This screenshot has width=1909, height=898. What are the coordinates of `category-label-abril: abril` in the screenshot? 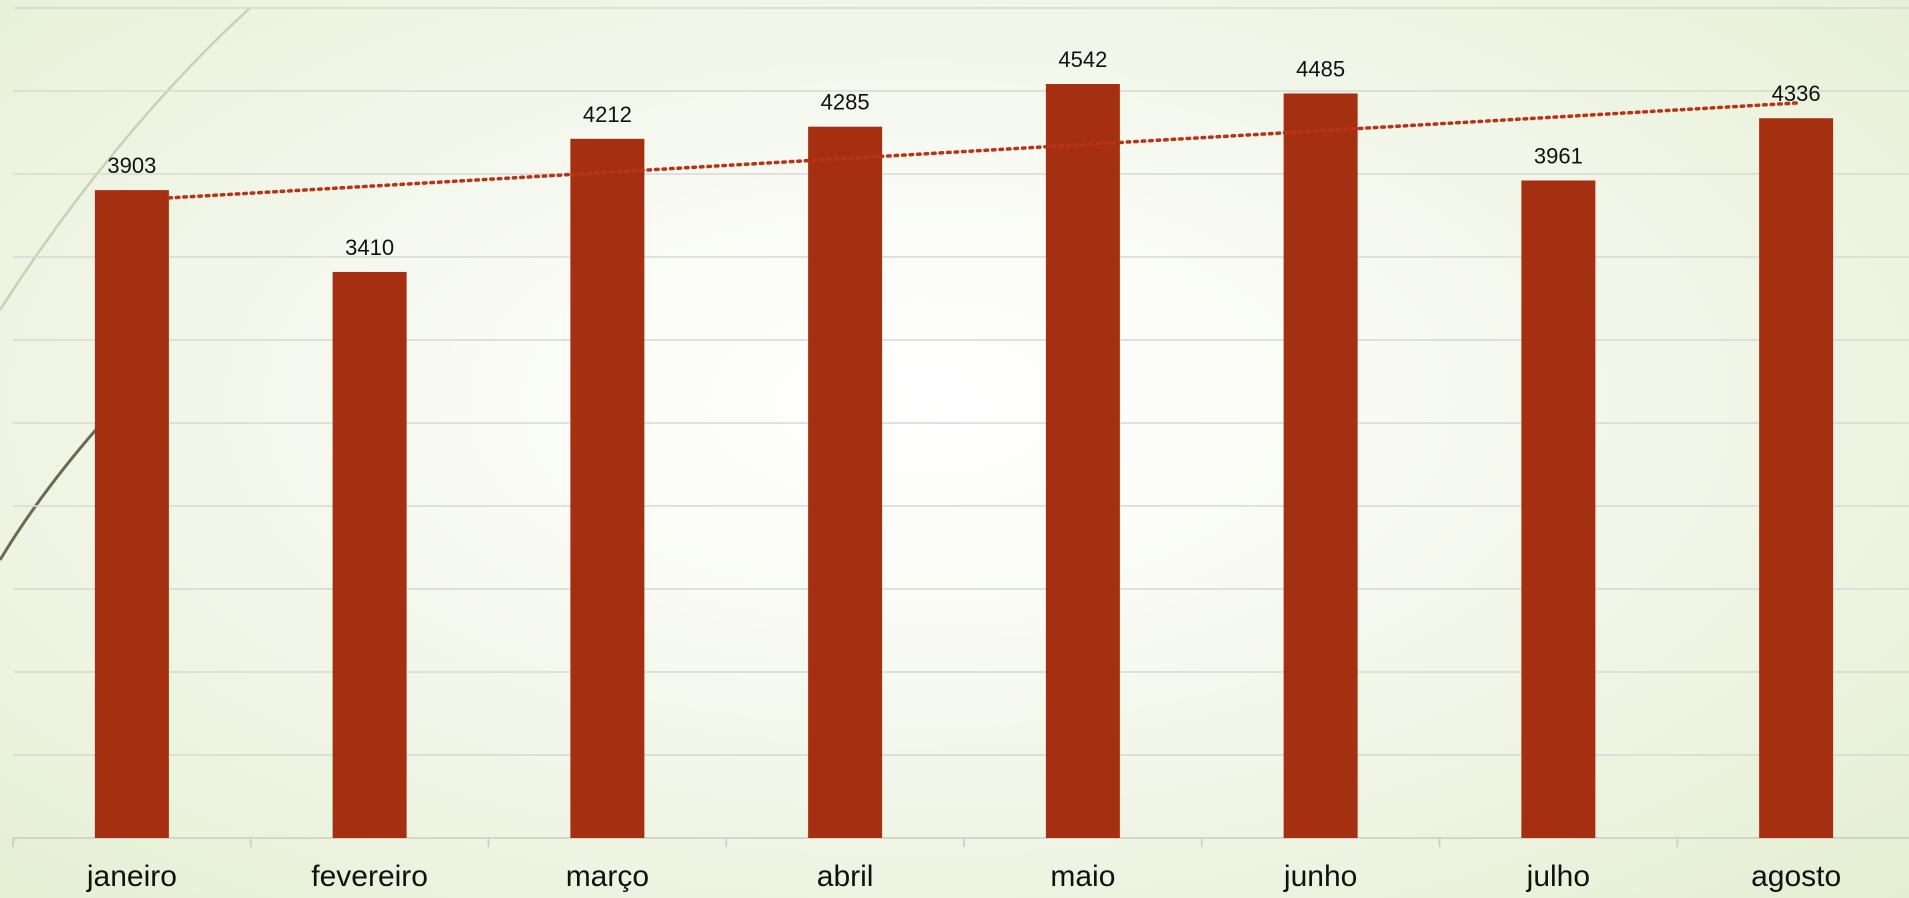 It's located at (845, 876).